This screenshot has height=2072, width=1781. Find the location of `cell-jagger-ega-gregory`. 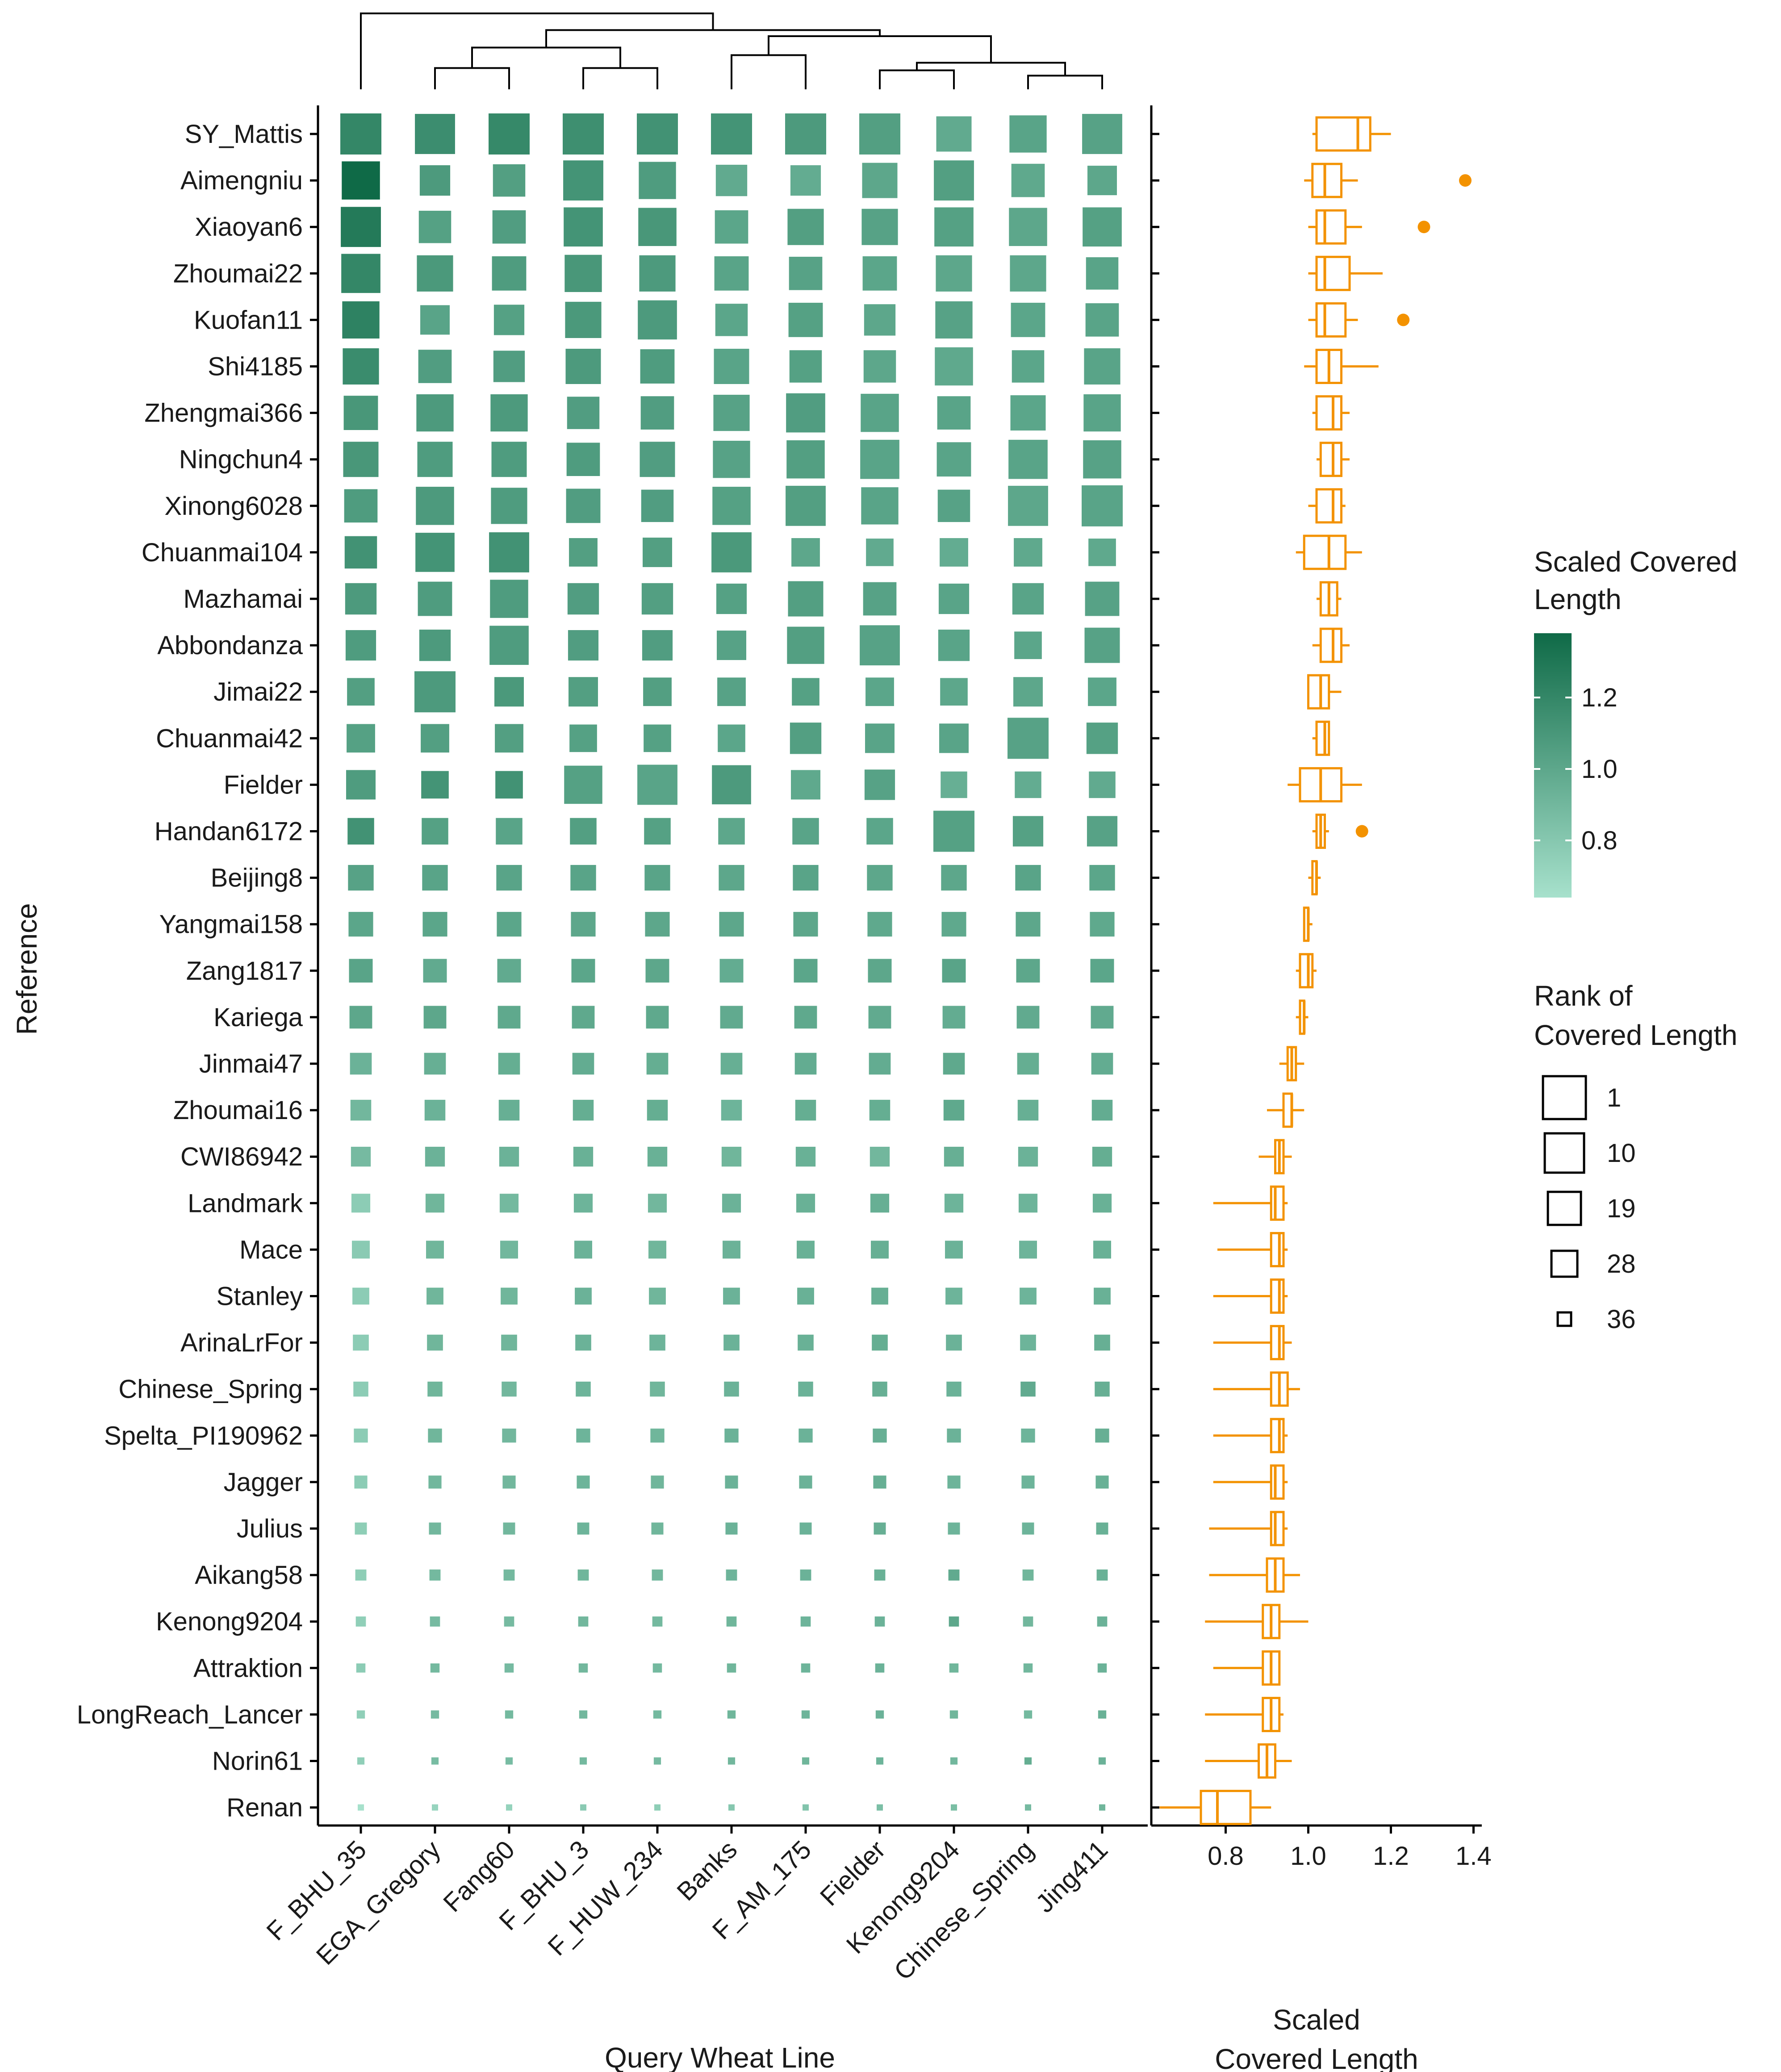

cell-jagger-ega-gregory is located at coordinates (435, 1482).